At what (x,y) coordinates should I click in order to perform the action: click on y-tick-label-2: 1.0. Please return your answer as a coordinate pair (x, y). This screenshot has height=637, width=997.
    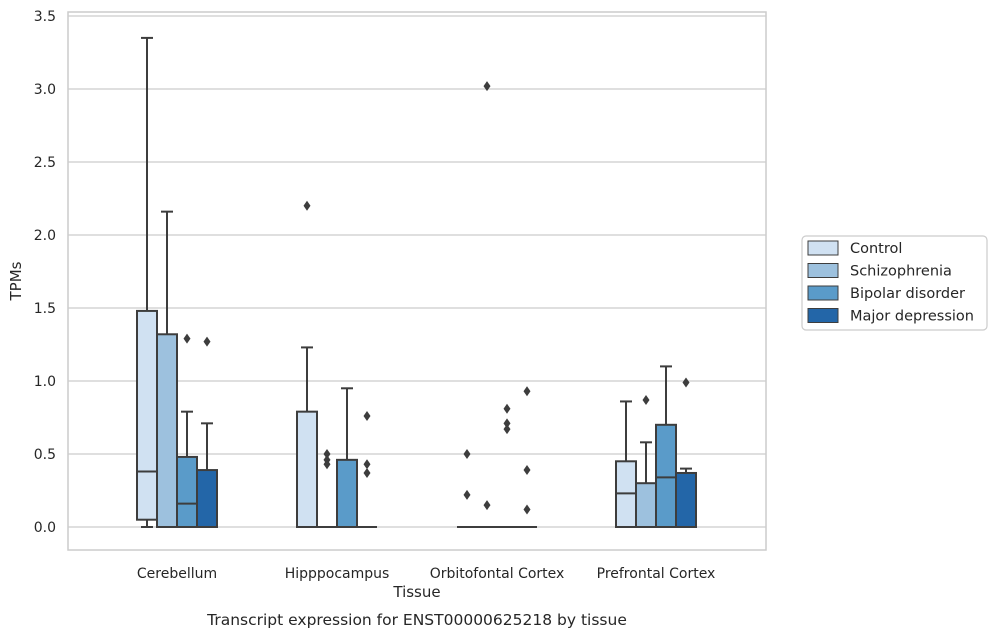
    Looking at the image, I should click on (45, 382).